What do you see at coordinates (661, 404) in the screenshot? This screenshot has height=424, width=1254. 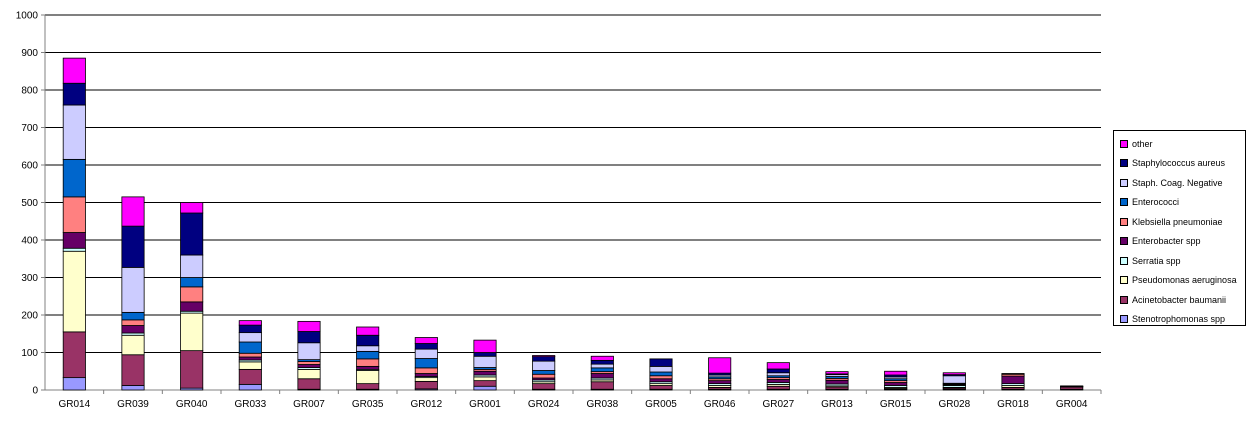 I see `x-tick-label: GR005` at bounding box center [661, 404].